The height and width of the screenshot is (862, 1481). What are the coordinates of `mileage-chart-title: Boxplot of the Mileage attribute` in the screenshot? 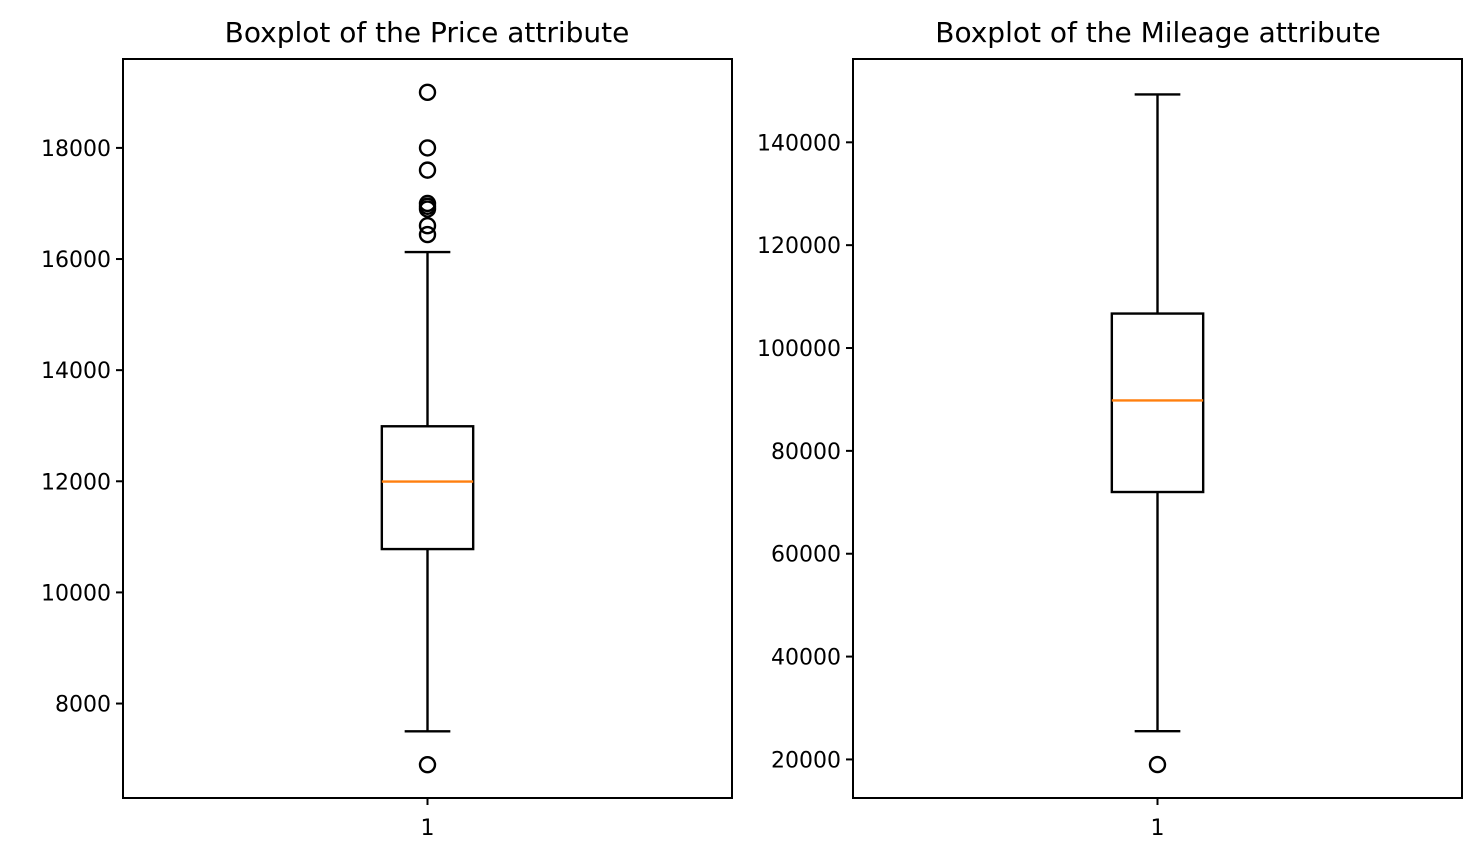 It's located at (1157, 32).